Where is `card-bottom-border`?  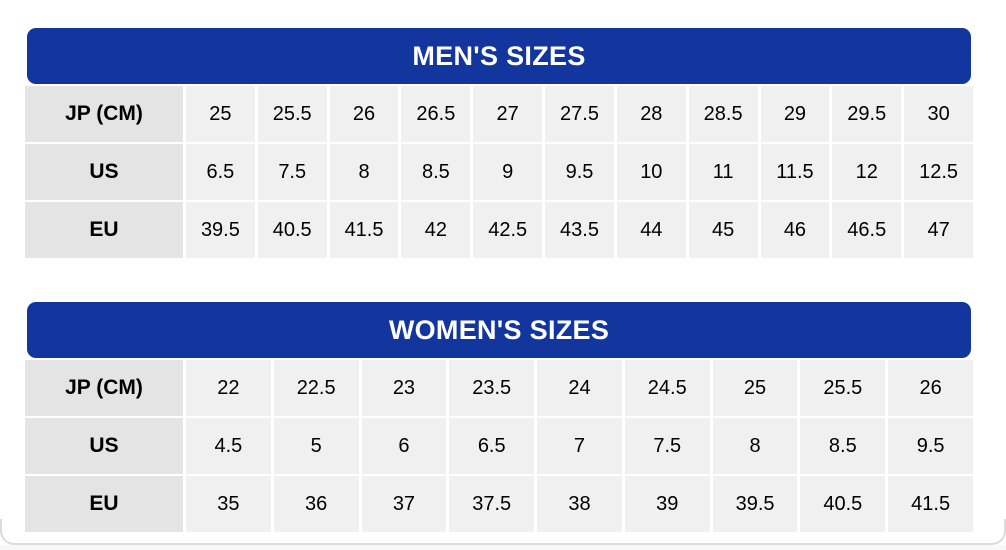 card-bottom-border is located at coordinates (503, 532).